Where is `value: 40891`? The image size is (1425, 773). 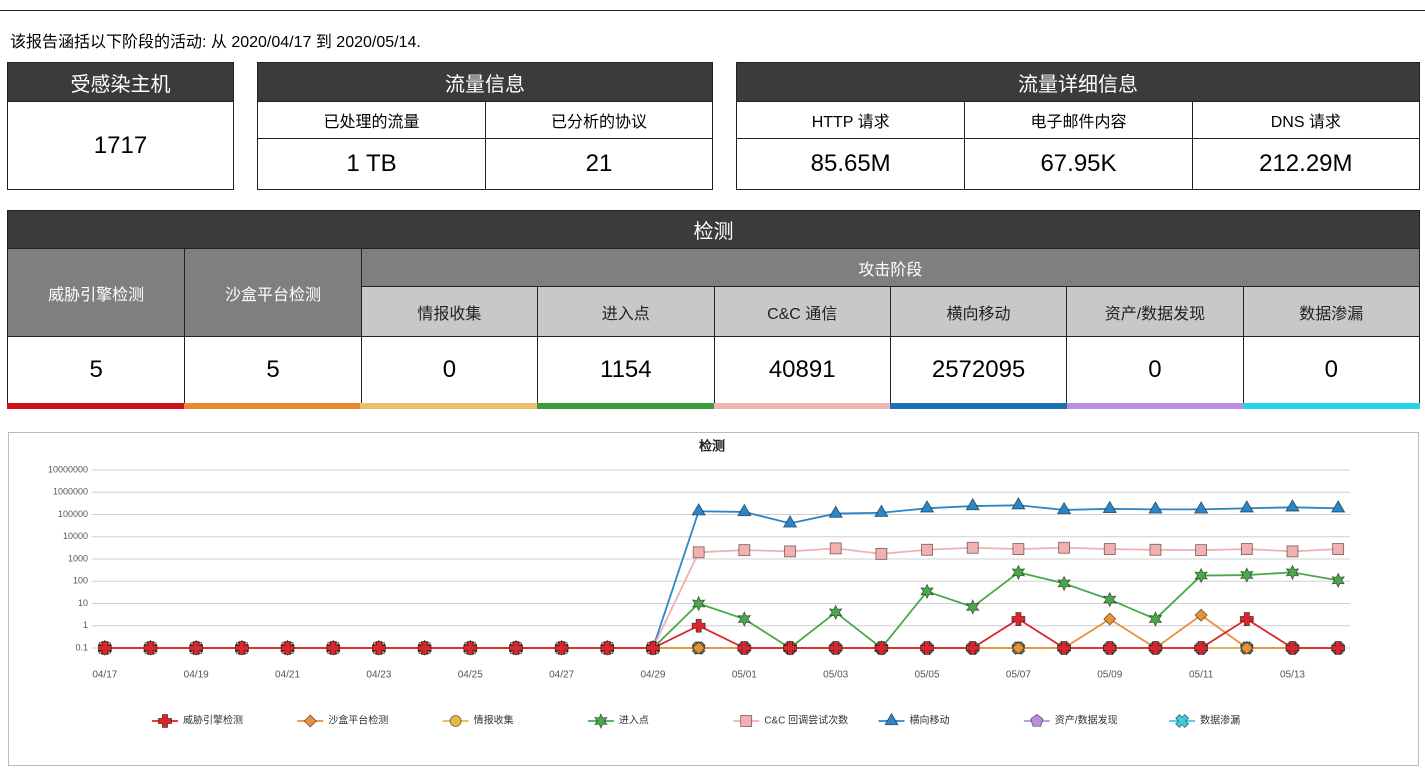 value: 40891 is located at coordinates (801, 369).